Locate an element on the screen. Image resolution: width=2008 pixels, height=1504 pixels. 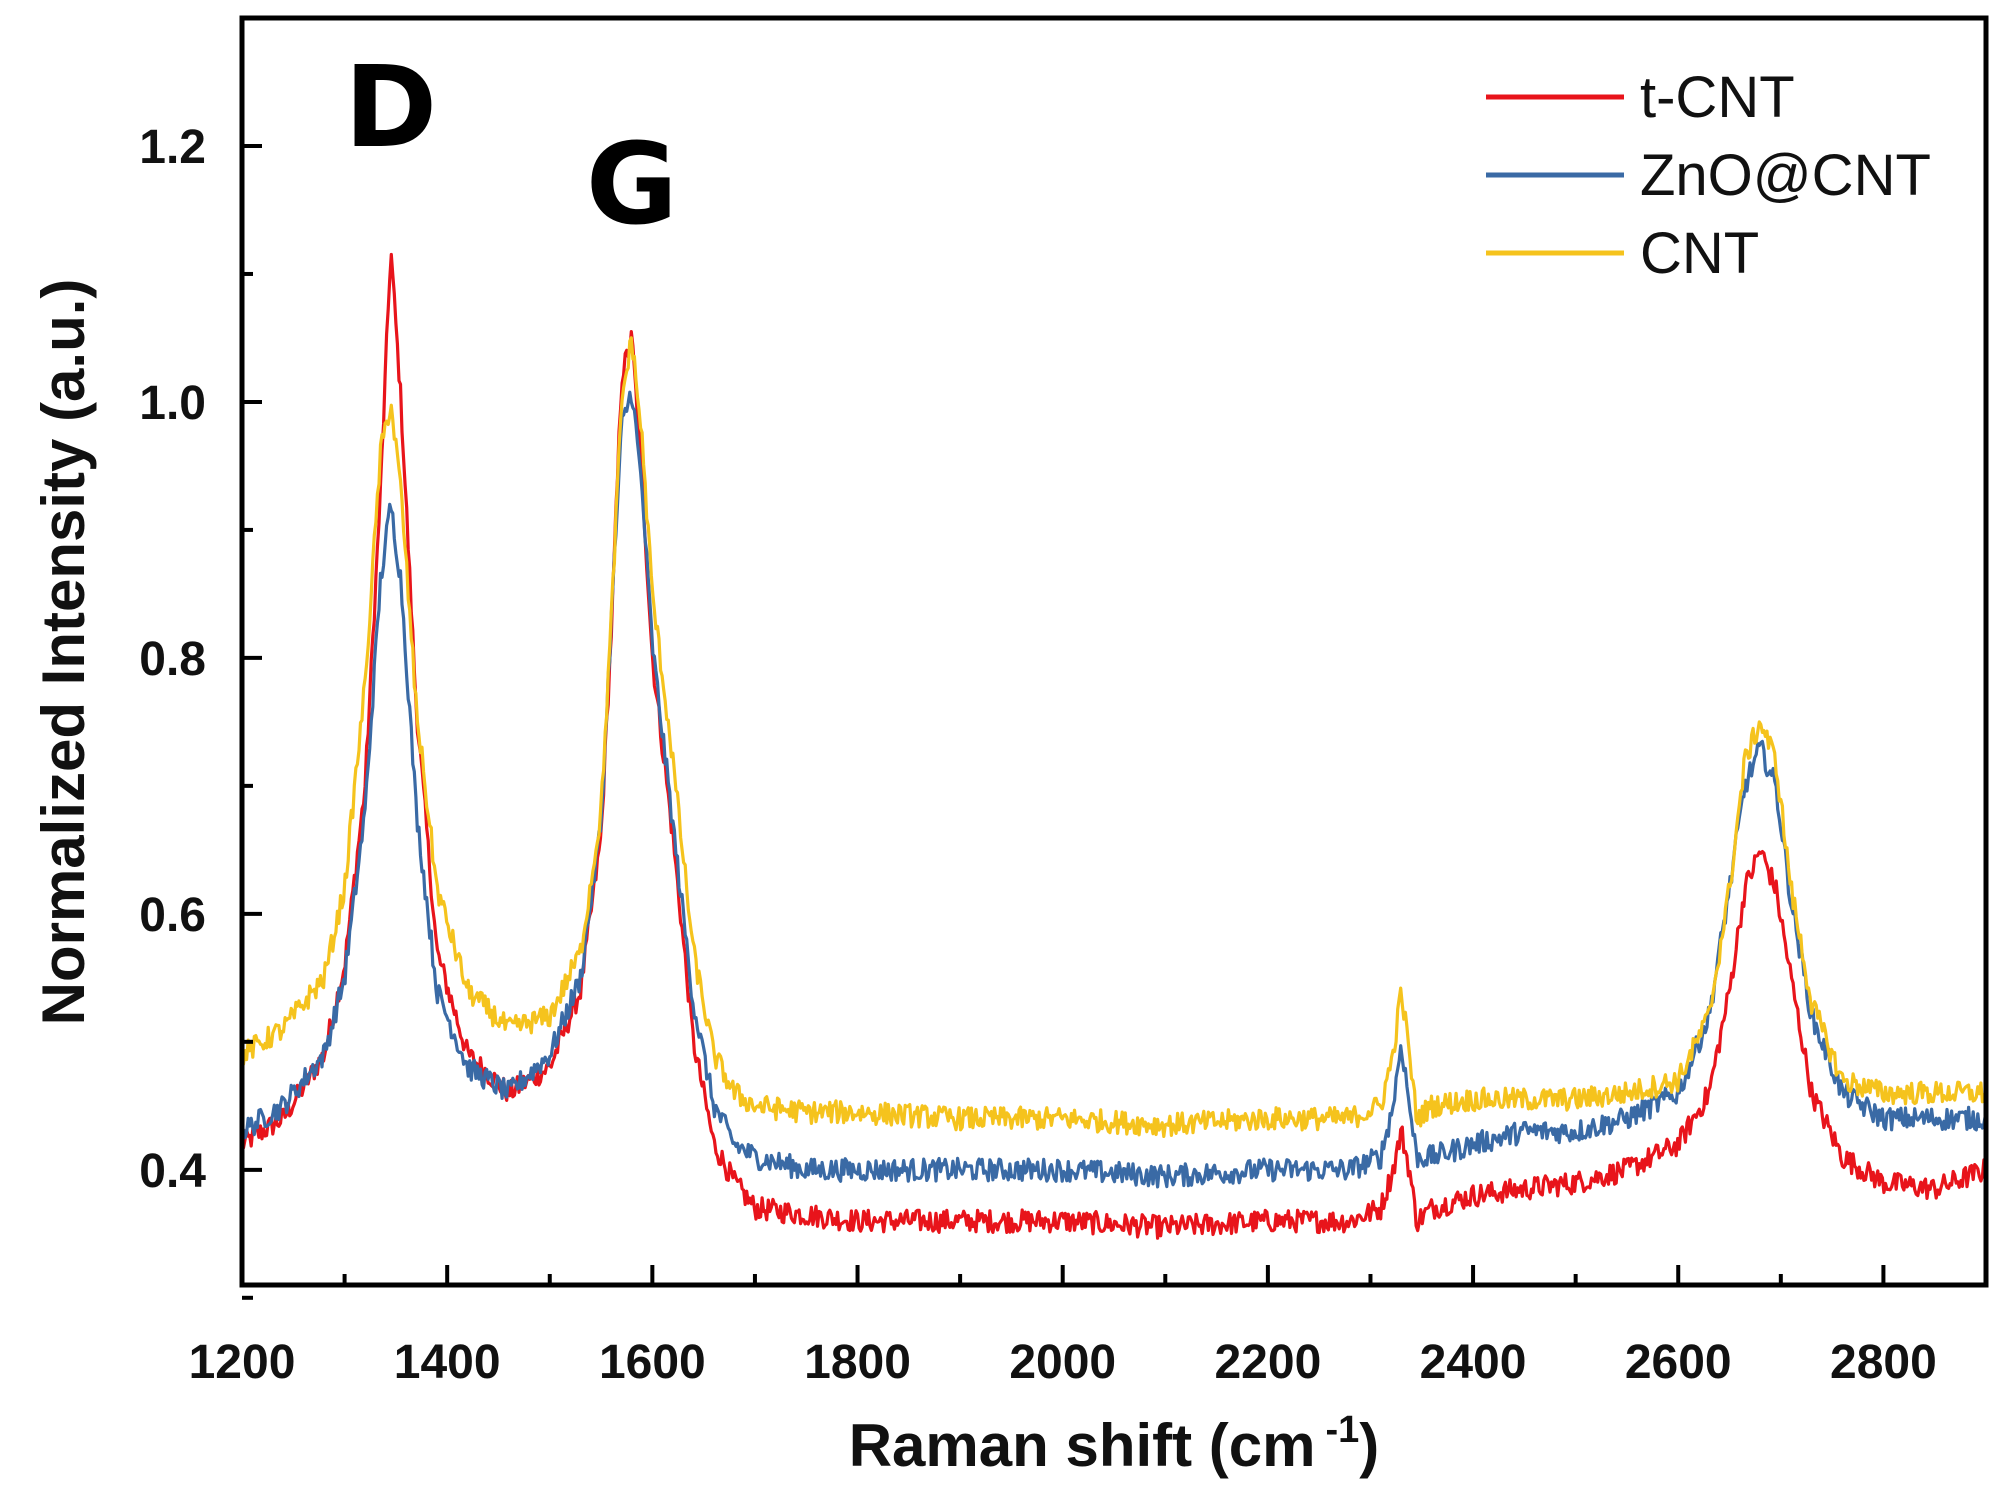
legend-label: t-CNT is located at coordinates (1717, 97).